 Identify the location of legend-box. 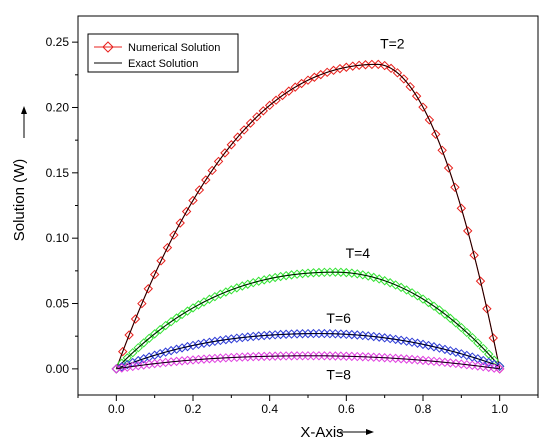
(163, 53).